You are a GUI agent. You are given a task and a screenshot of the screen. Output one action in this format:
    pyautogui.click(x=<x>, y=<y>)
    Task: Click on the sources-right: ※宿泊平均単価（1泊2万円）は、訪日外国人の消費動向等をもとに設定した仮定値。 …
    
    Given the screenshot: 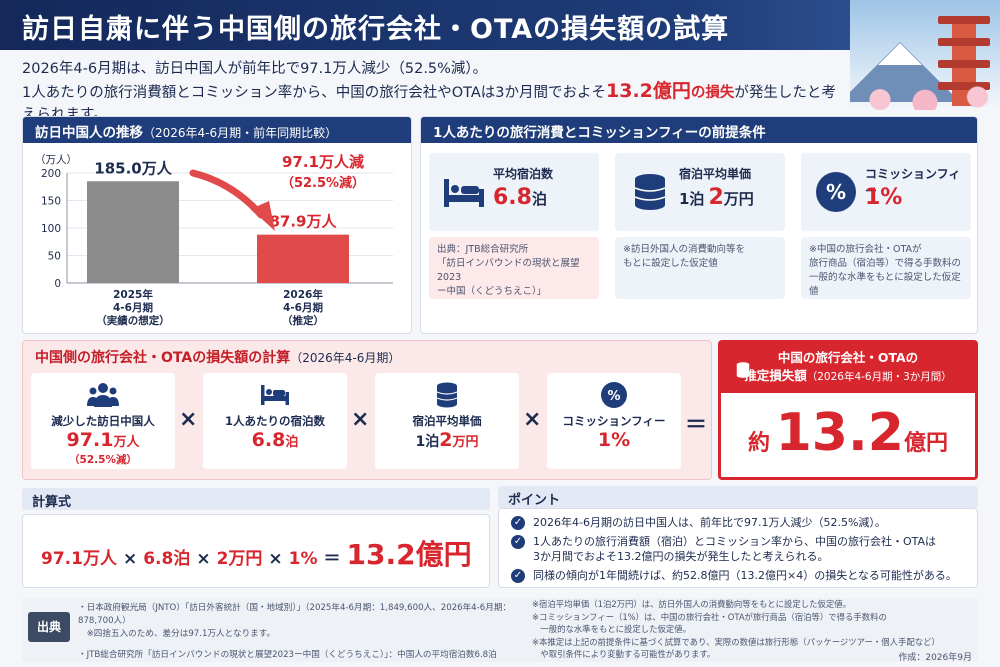 What is the action you would take?
    pyautogui.click(x=752, y=631)
    